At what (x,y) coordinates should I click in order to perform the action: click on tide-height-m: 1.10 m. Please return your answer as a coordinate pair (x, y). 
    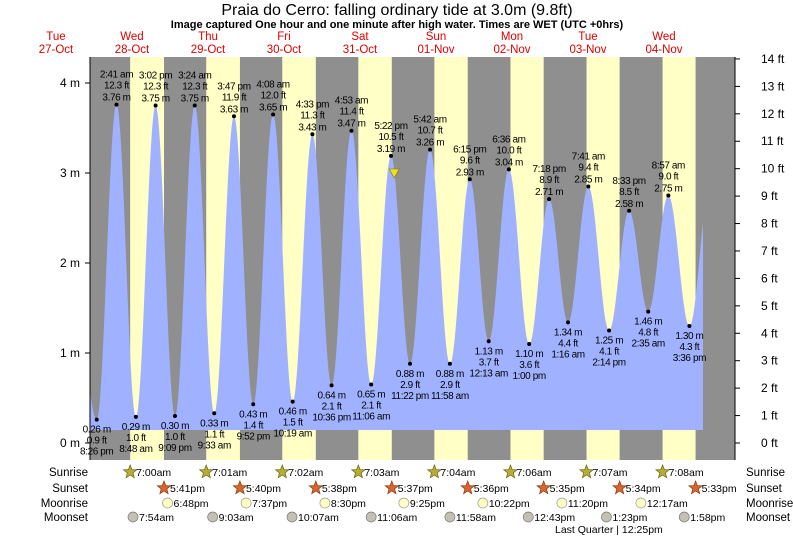
    Looking at the image, I should click on (529, 354).